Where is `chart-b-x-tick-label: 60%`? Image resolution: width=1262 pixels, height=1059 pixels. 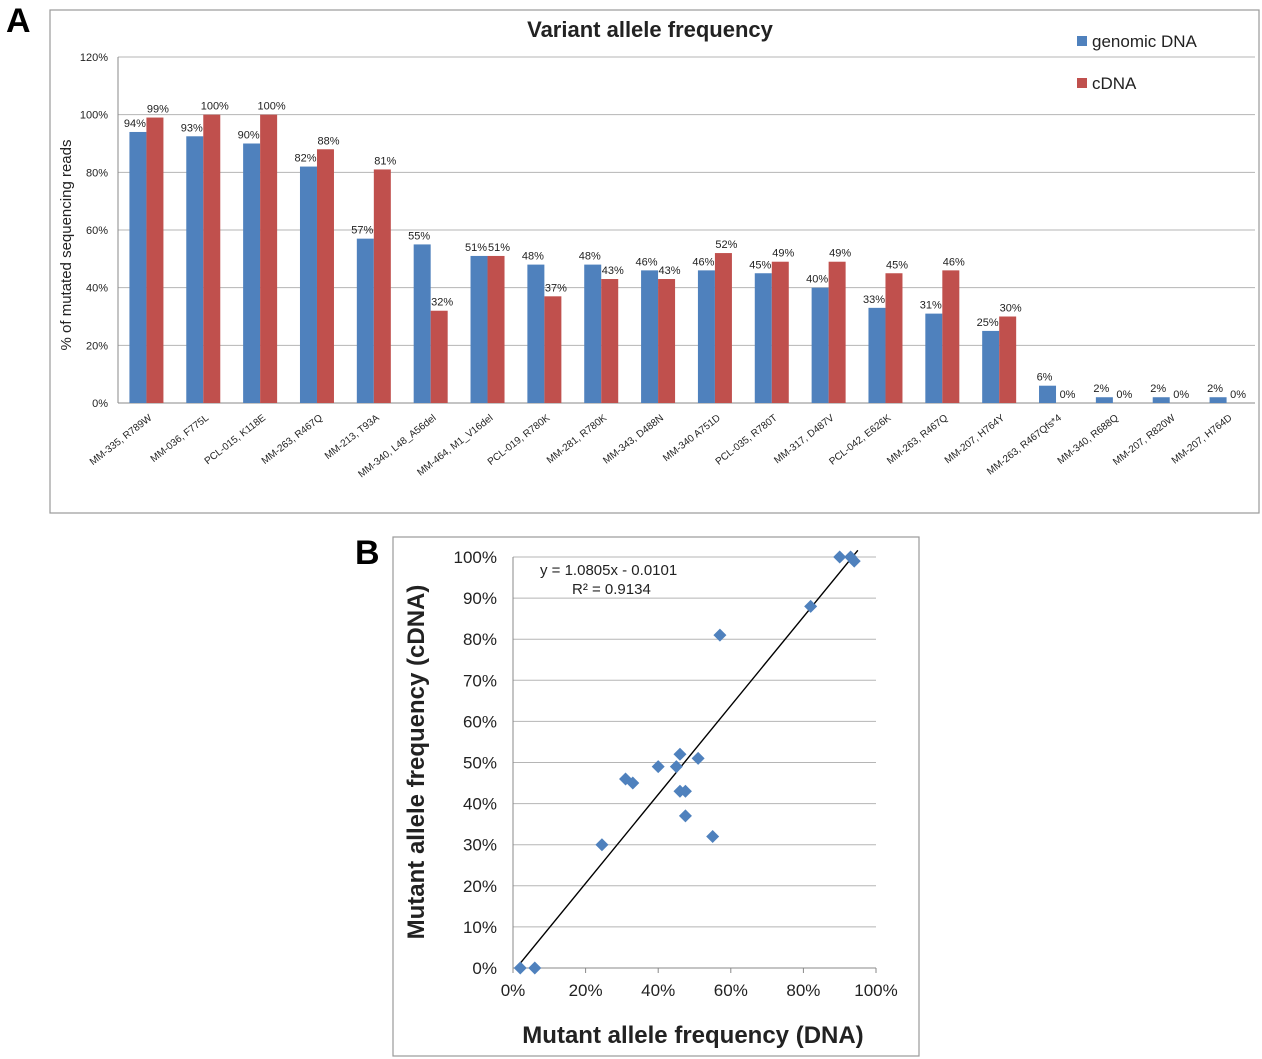
chart-b-x-tick-label: 60% is located at coordinates (731, 990).